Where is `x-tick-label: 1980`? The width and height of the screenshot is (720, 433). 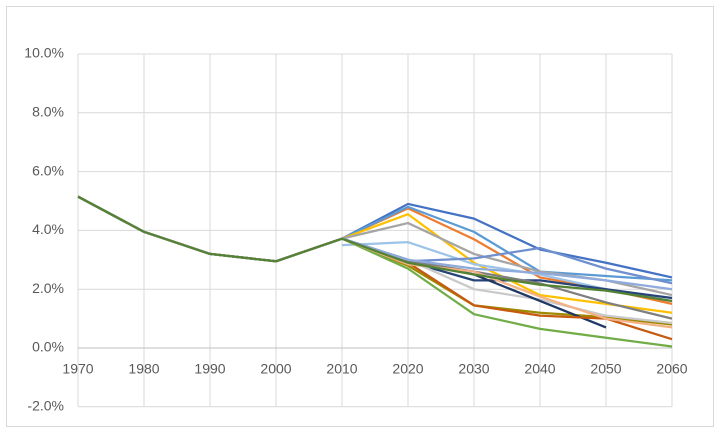
x-tick-label: 1980 is located at coordinates (143, 369).